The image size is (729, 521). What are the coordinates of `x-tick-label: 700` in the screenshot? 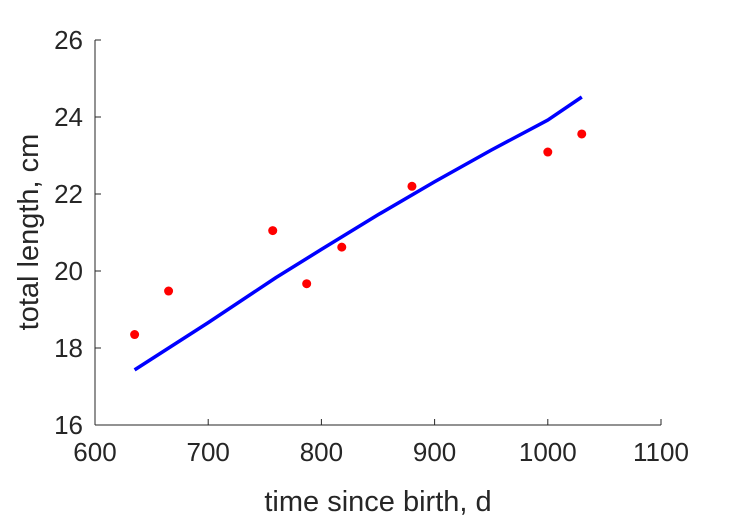 It's located at (208, 452).